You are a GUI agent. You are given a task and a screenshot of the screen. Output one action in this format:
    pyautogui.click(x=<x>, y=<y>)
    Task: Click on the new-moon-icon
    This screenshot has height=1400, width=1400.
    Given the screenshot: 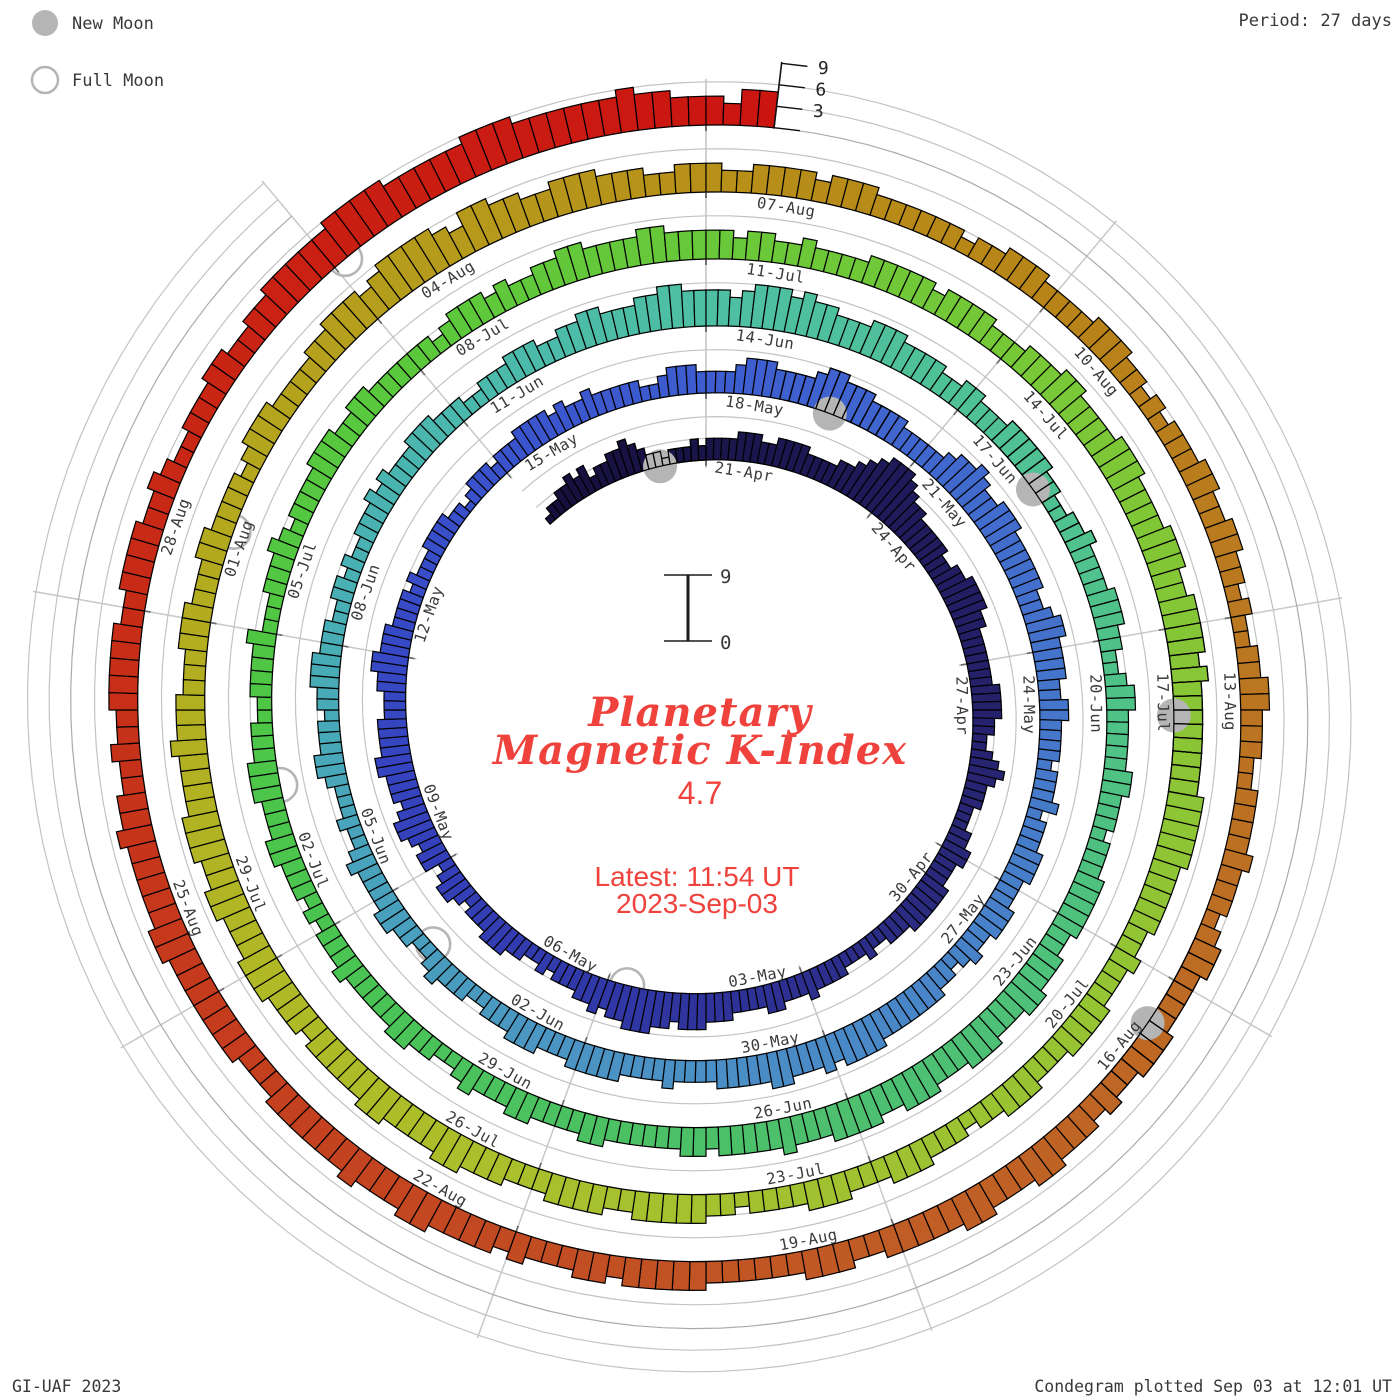 What is the action you would take?
    pyautogui.click(x=45, y=23)
    